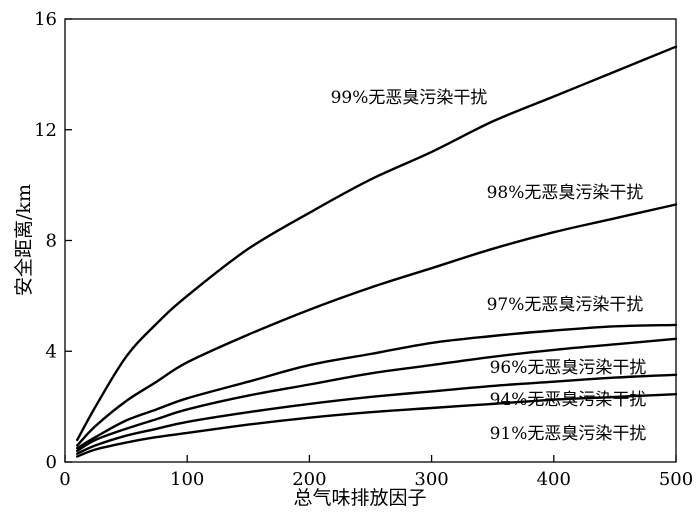 Image resolution: width=700 pixels, height=527 pixels. What do you see at coordinates (359, 498) in the screenshot?
I see `x-axis-label: 总气味排放因子` at bounding box center [359, 498].